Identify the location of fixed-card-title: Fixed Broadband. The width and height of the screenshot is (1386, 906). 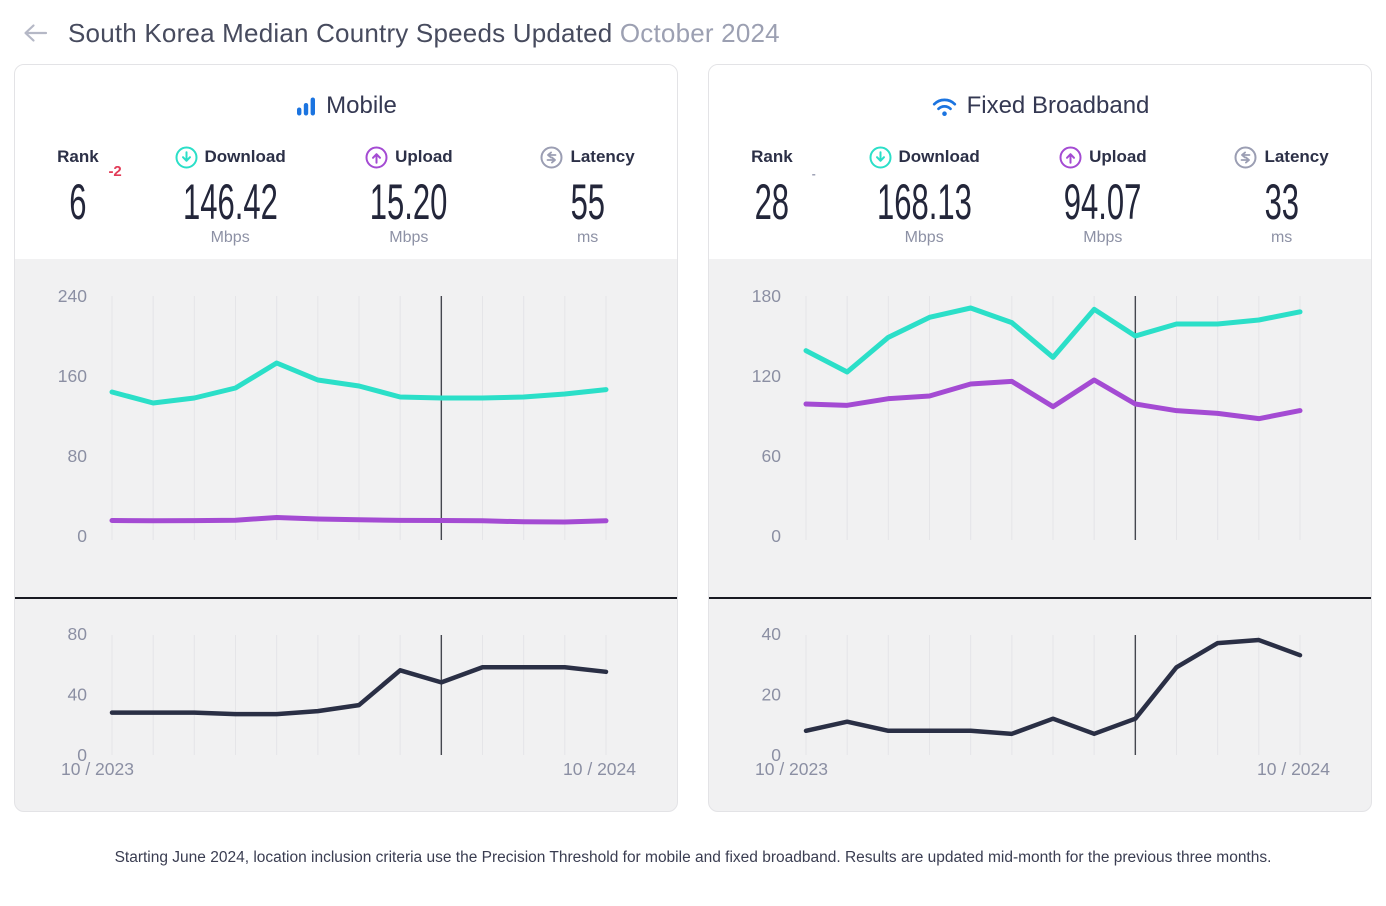
(1040, 106).